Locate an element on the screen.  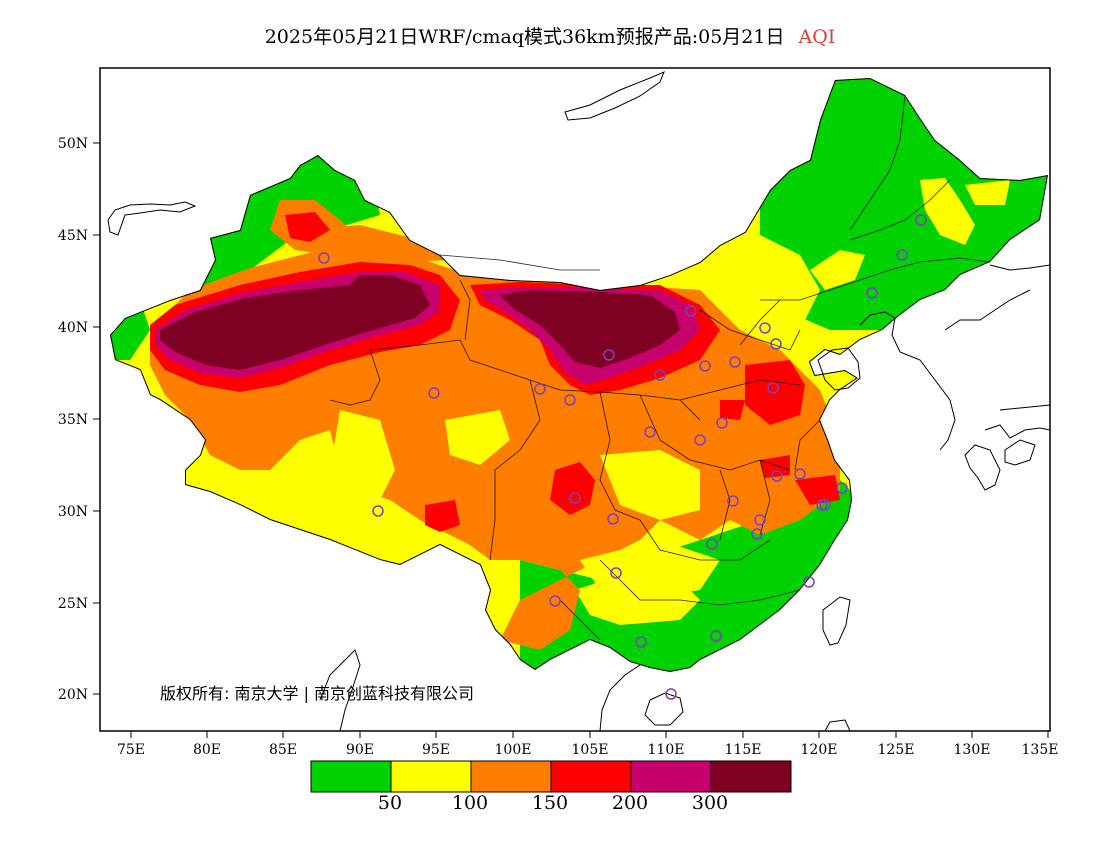
legend-label: 200 is located at coordinates (630, 803).